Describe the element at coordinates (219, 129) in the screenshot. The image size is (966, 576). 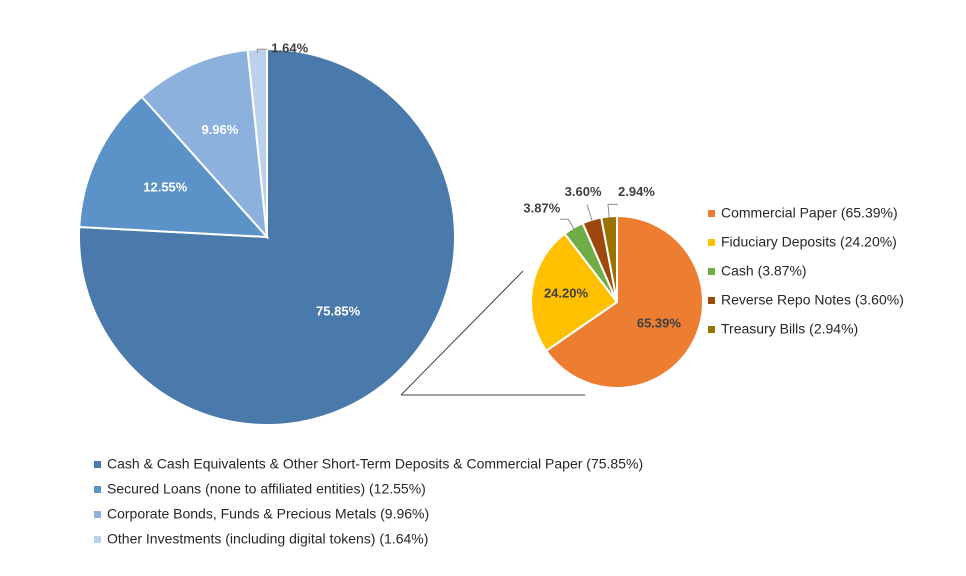
I see `data-label: 9.96%` at that location.